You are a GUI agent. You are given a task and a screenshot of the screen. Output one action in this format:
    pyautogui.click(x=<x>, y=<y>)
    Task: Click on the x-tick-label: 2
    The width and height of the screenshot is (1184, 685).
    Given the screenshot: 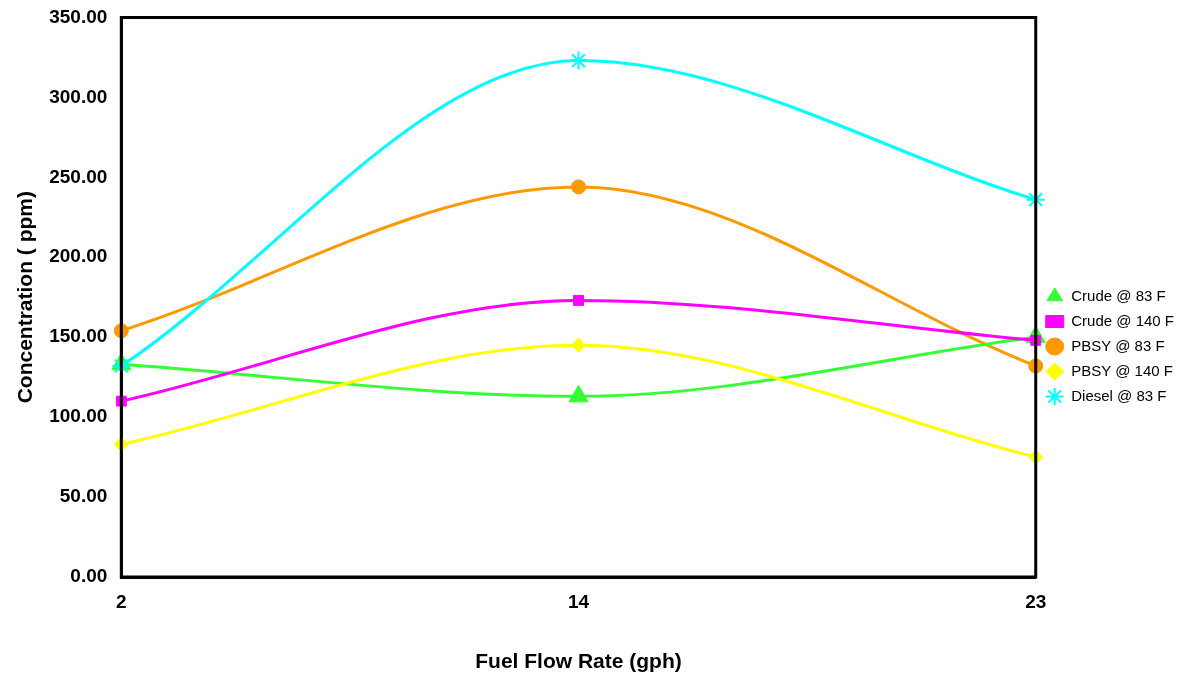 What is the action you would take?
    pyautogui.click(x=121, y=601)
    